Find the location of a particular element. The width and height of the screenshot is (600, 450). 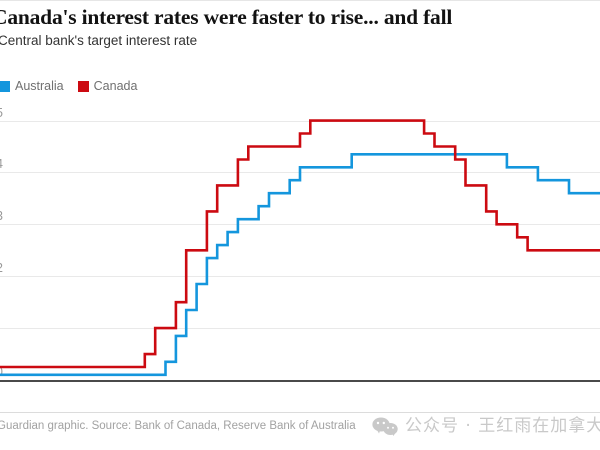

y-tick-label-5: 5 is located at coordinates (1, 113).